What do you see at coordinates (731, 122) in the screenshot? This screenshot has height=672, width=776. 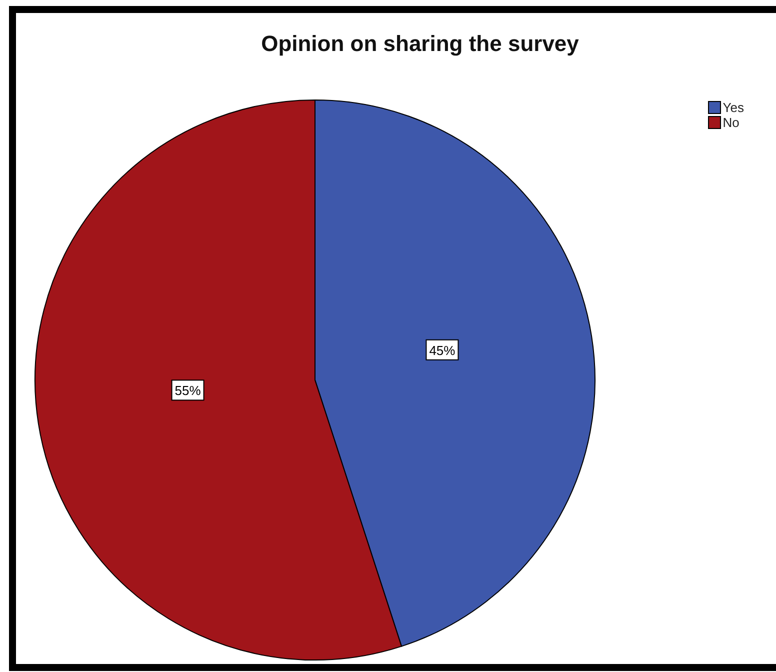 I see `legend-label: No` at bounding box center [731, 122].